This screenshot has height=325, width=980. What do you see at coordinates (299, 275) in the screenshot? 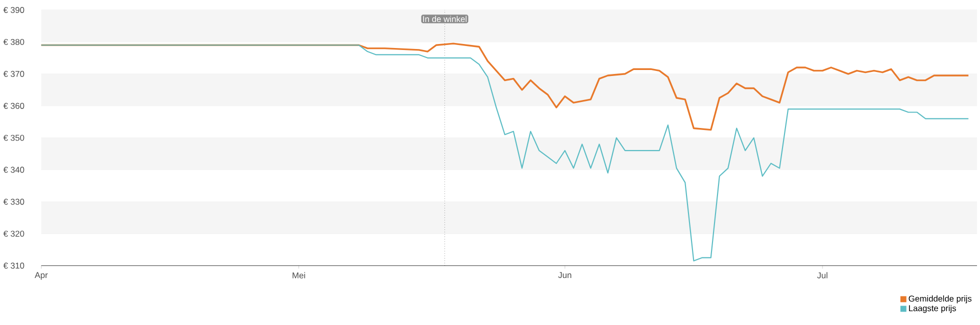
I see `x-tick-label: Mei` at bounding box center [299, 275].